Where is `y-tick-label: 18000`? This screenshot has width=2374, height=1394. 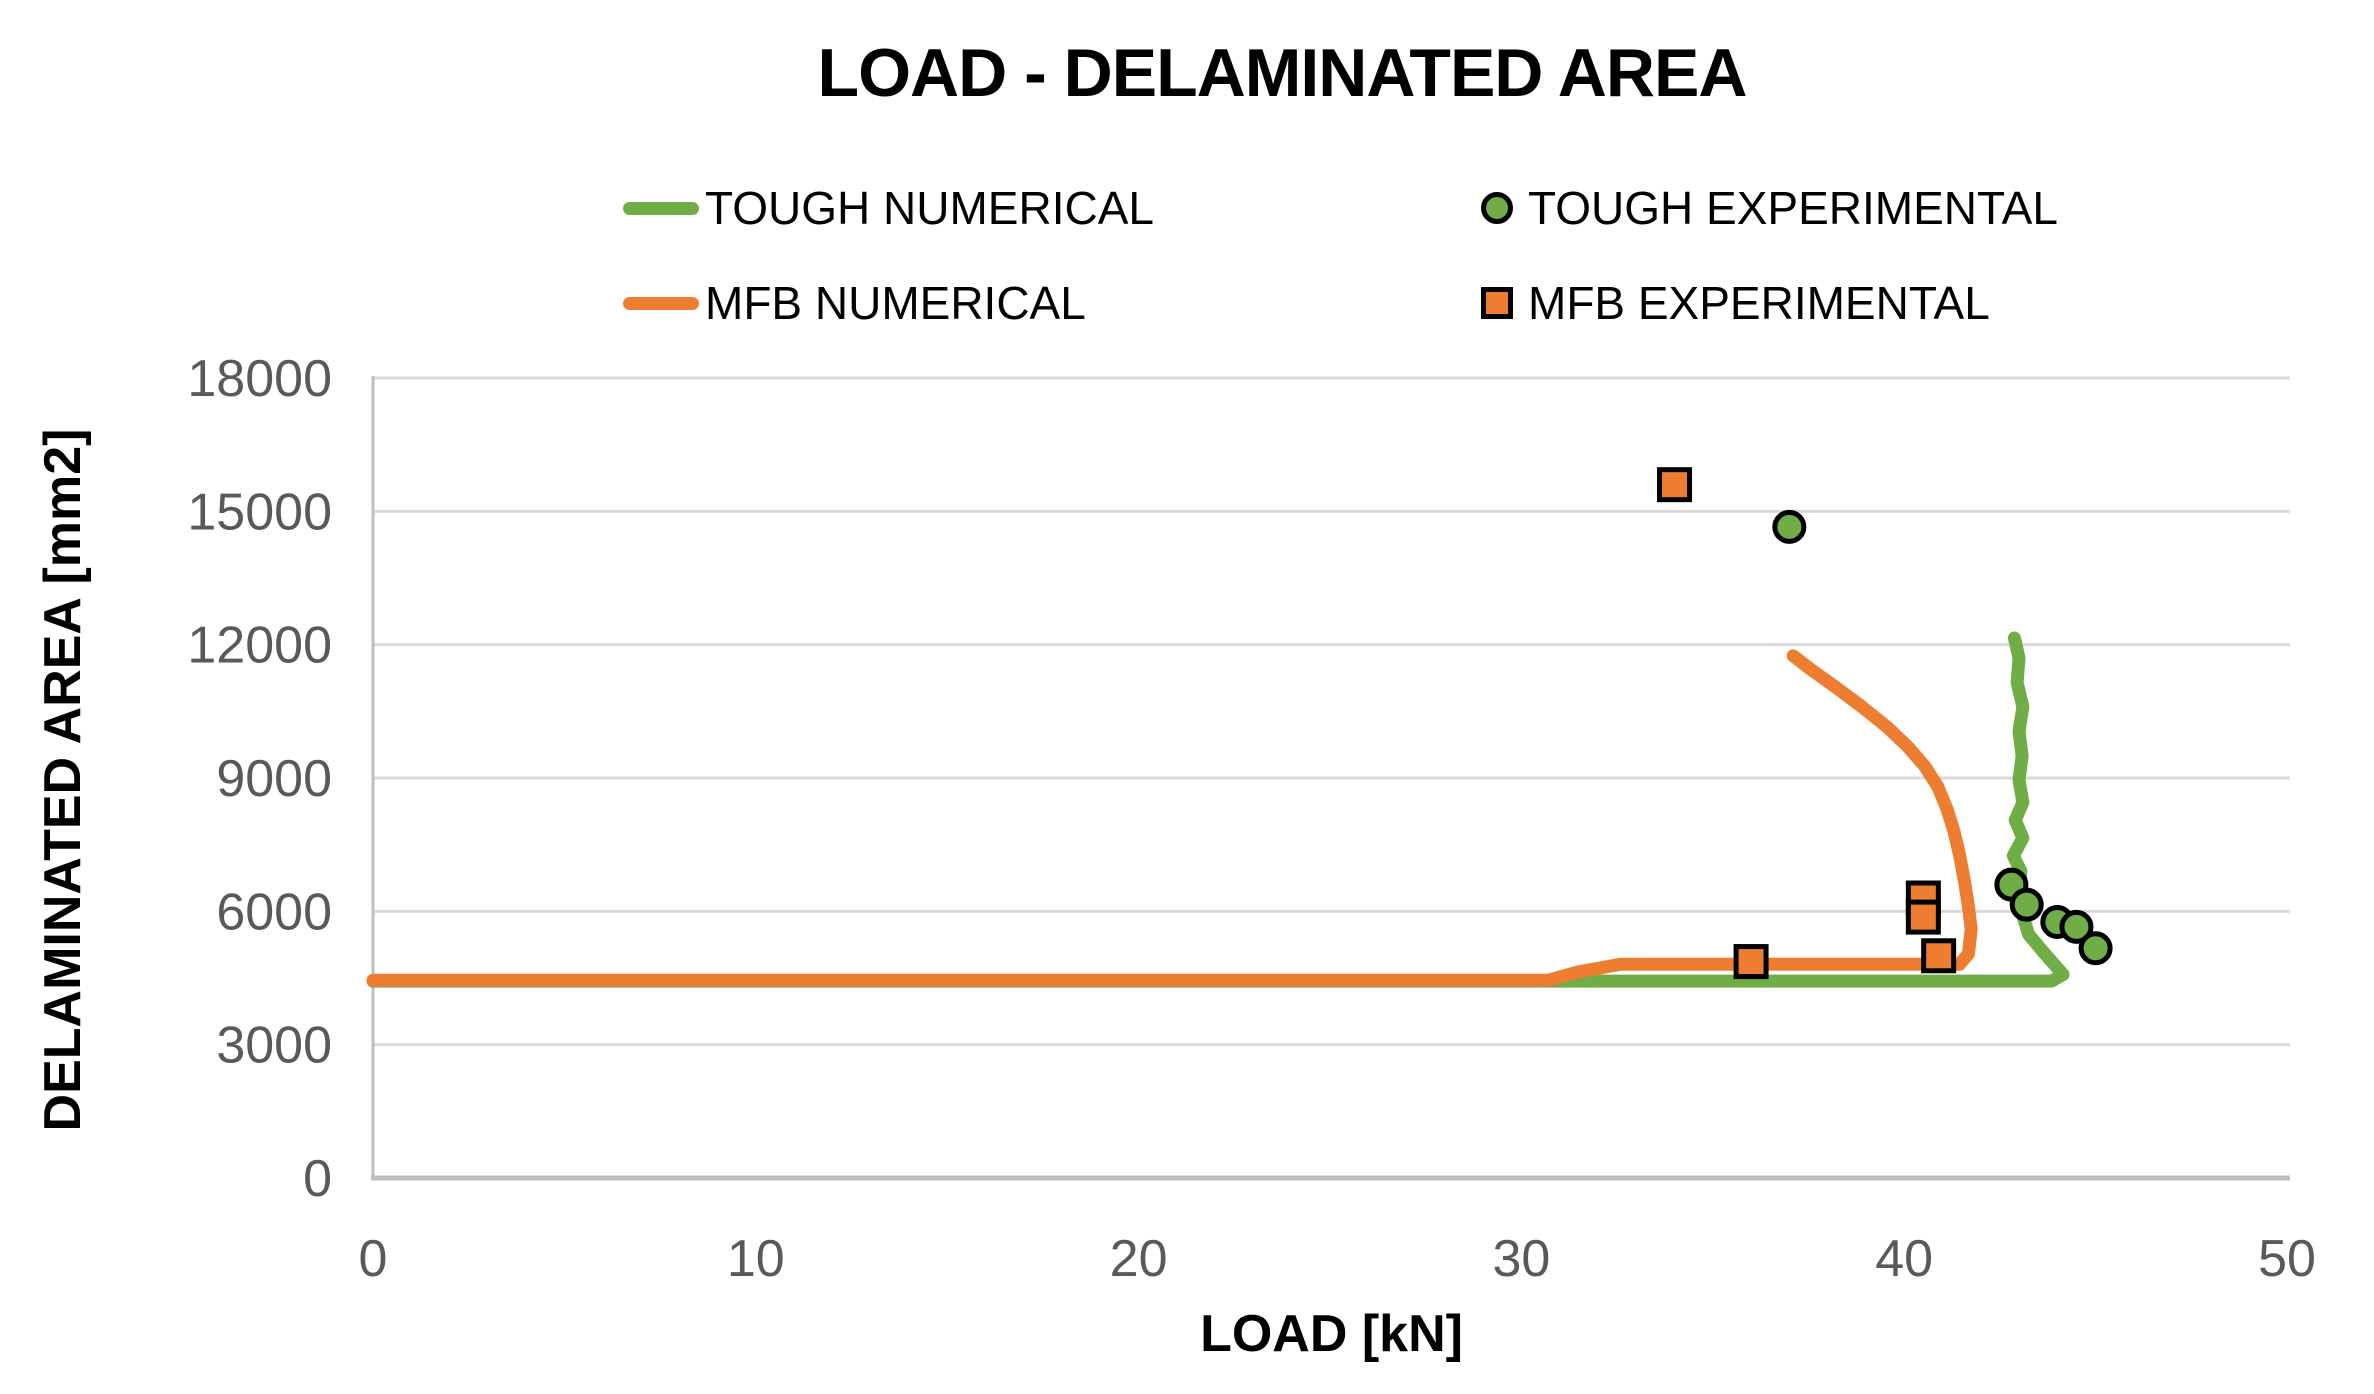 y-tick-label: 18000 is located at coordinates (259, 379).